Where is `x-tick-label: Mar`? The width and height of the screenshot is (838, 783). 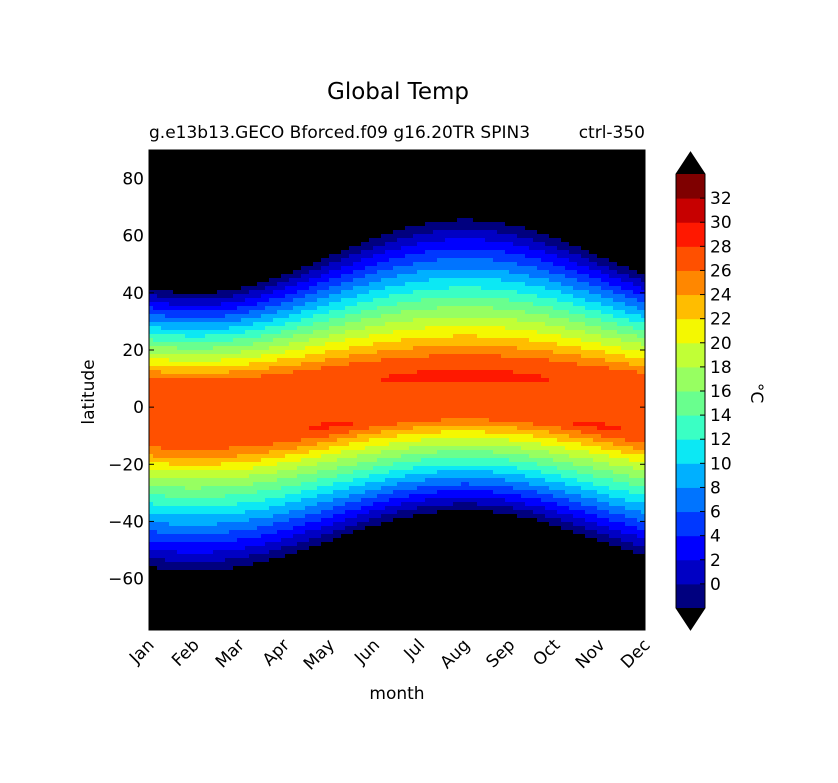 x-tick-label: Mar is located at coordinates (230, 653).